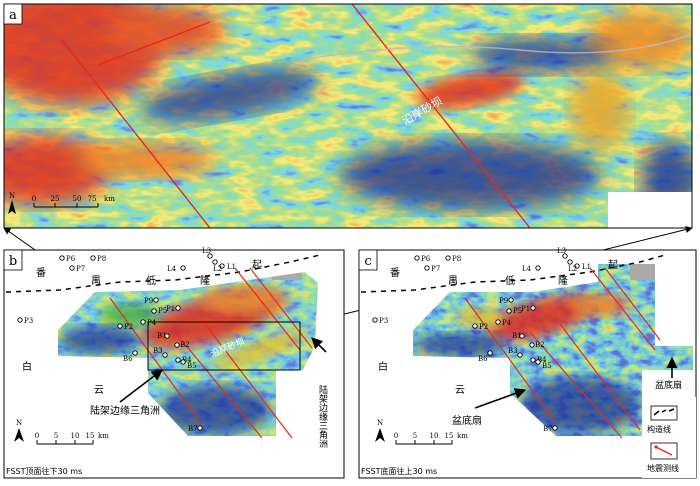  Describe the element at coordinates (80, 269) in the screenshot. I see `well-label: P7` at that location.